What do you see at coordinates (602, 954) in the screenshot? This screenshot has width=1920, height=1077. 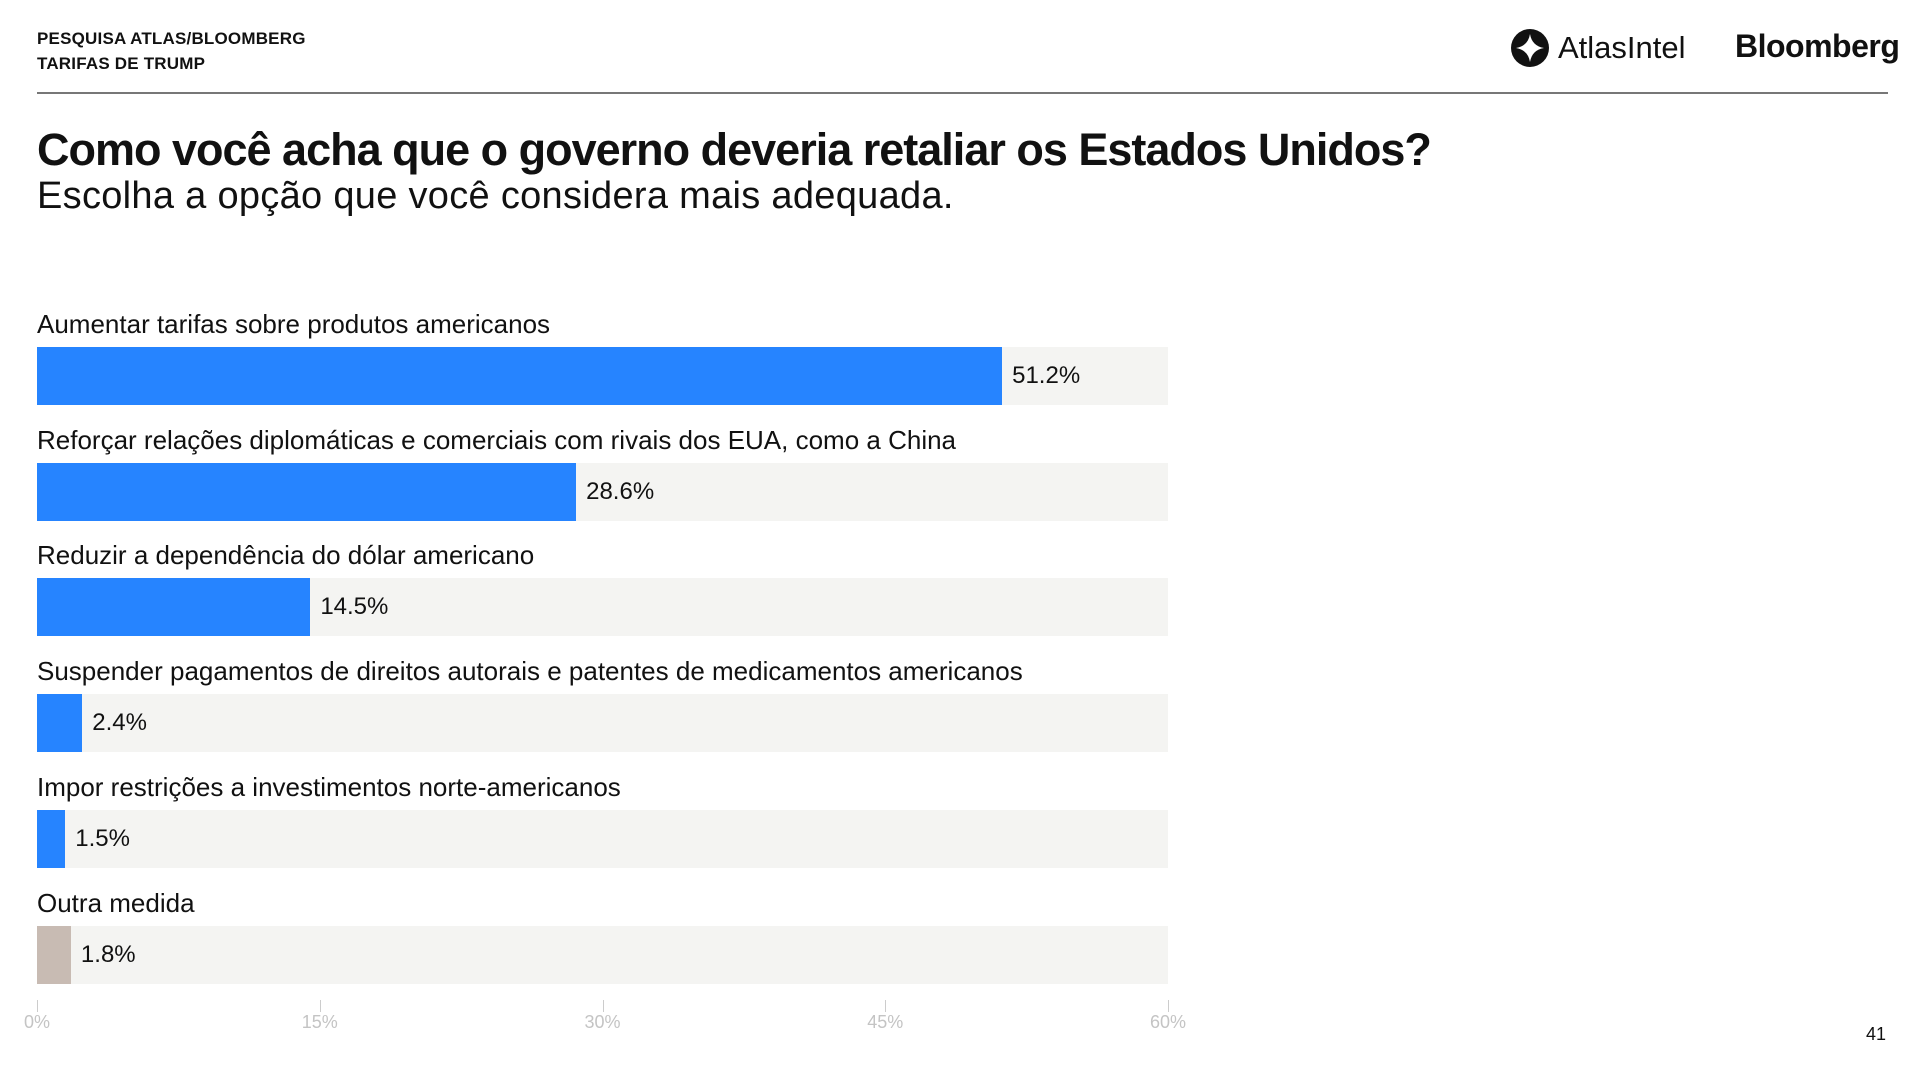 I see `bar-track: 1.8%` at bounding box center [602, 954].